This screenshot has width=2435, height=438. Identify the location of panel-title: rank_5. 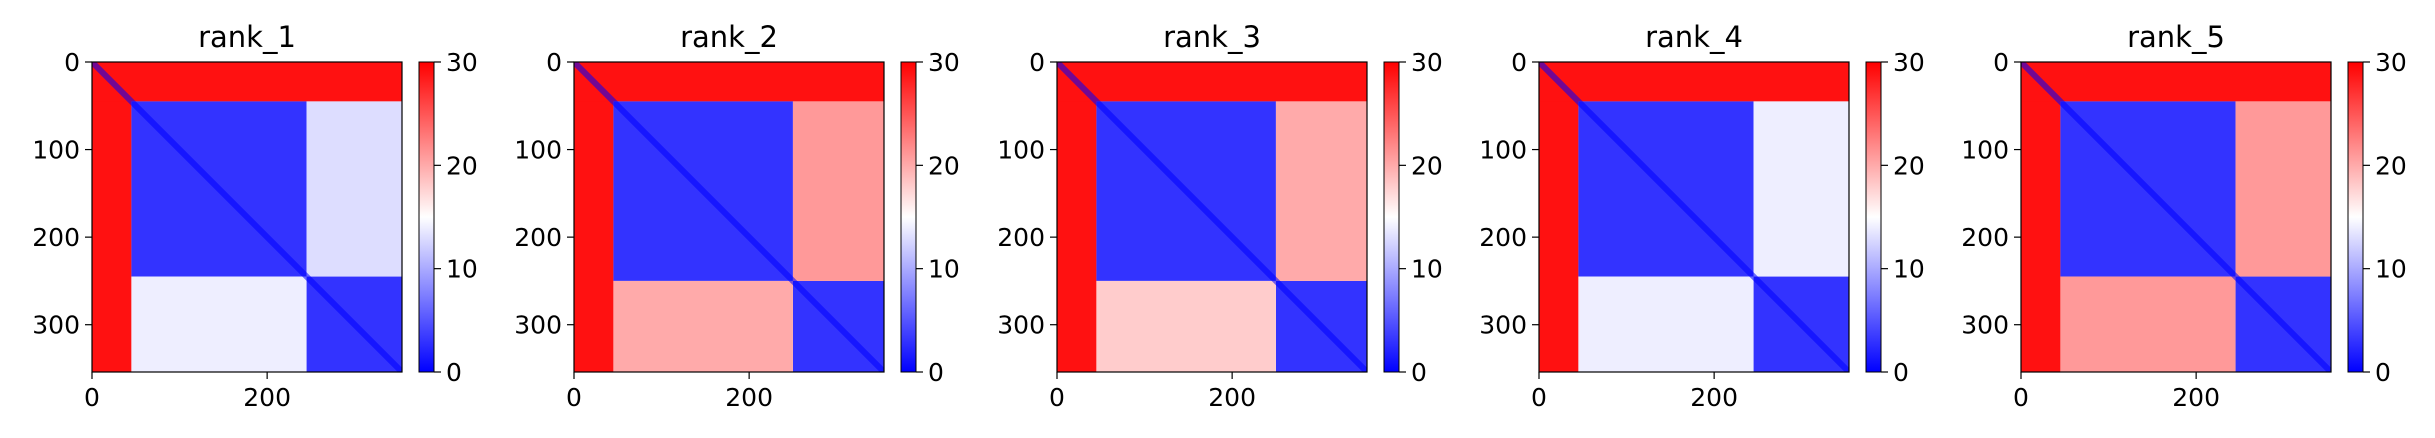
(2176, 37).